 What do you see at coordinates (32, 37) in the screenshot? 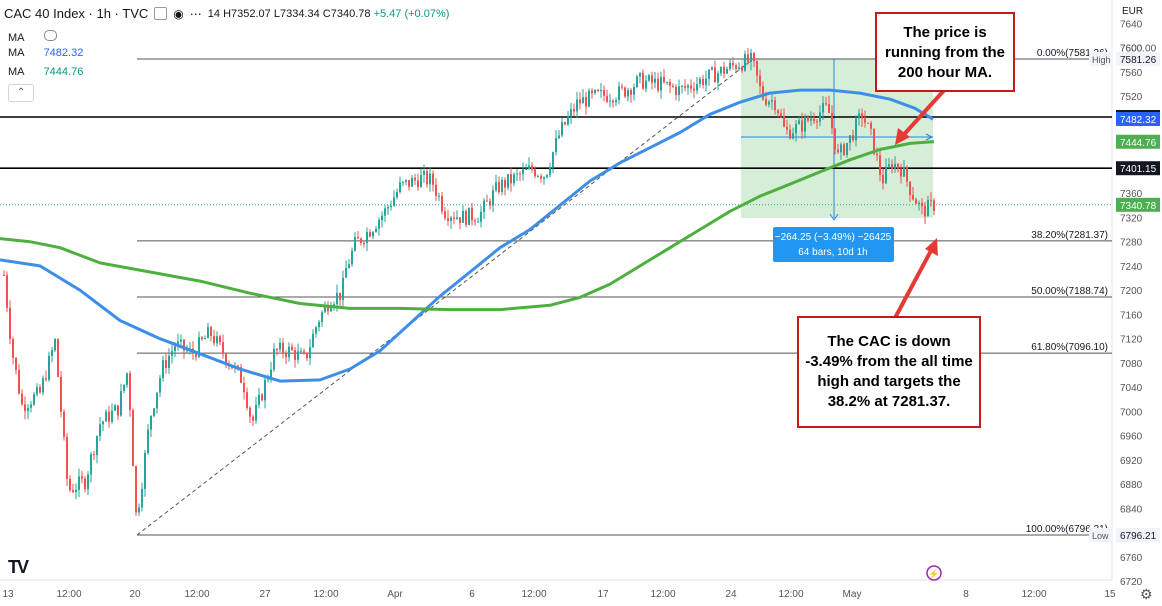
I see `indicator-ma-1: MA` at bounding box center [32, 37].